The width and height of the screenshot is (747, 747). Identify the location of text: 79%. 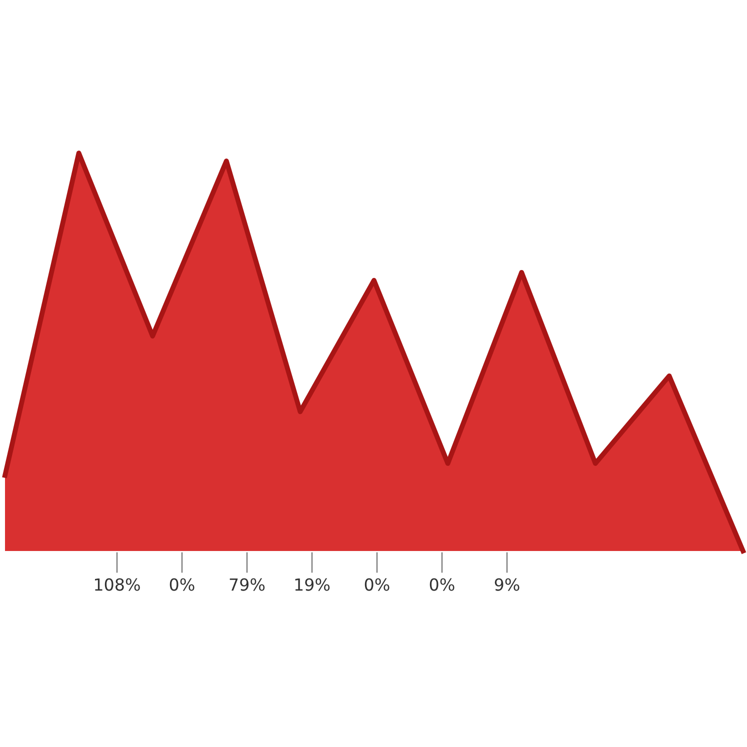
(247, 584).